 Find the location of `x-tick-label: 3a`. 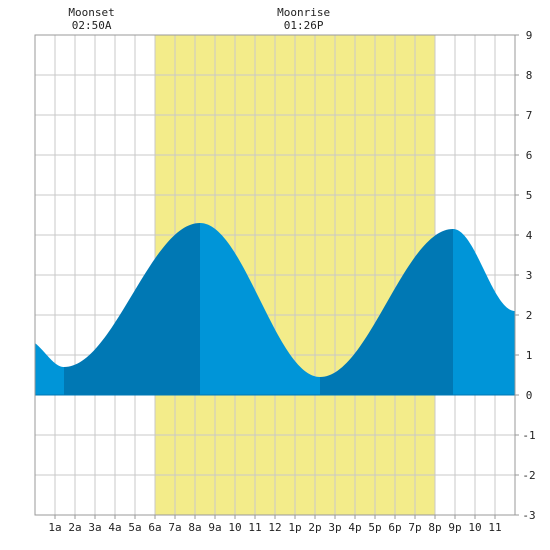

x-tick-label: 3a is located at coordinates (94, 527).